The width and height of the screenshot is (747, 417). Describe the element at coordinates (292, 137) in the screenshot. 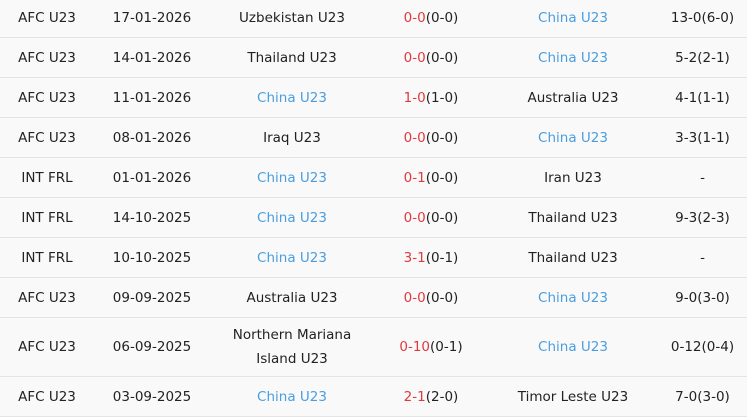

I see `home-team: Iraq U23` at that location.